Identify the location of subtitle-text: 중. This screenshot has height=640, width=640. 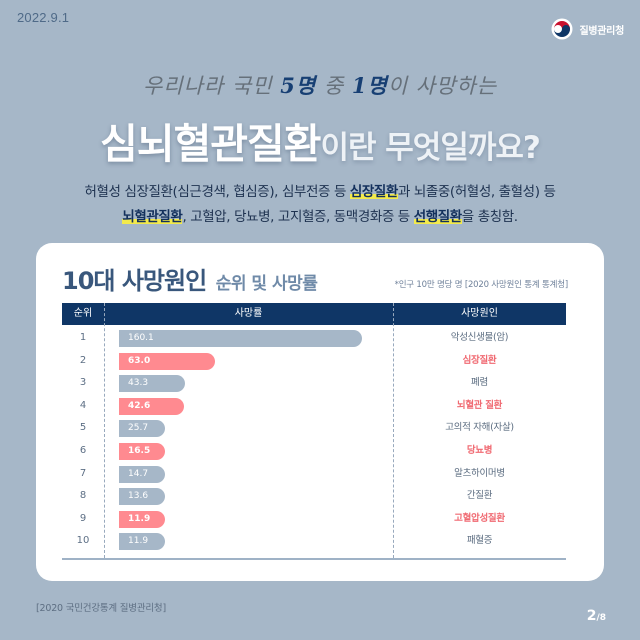
(334, 86).